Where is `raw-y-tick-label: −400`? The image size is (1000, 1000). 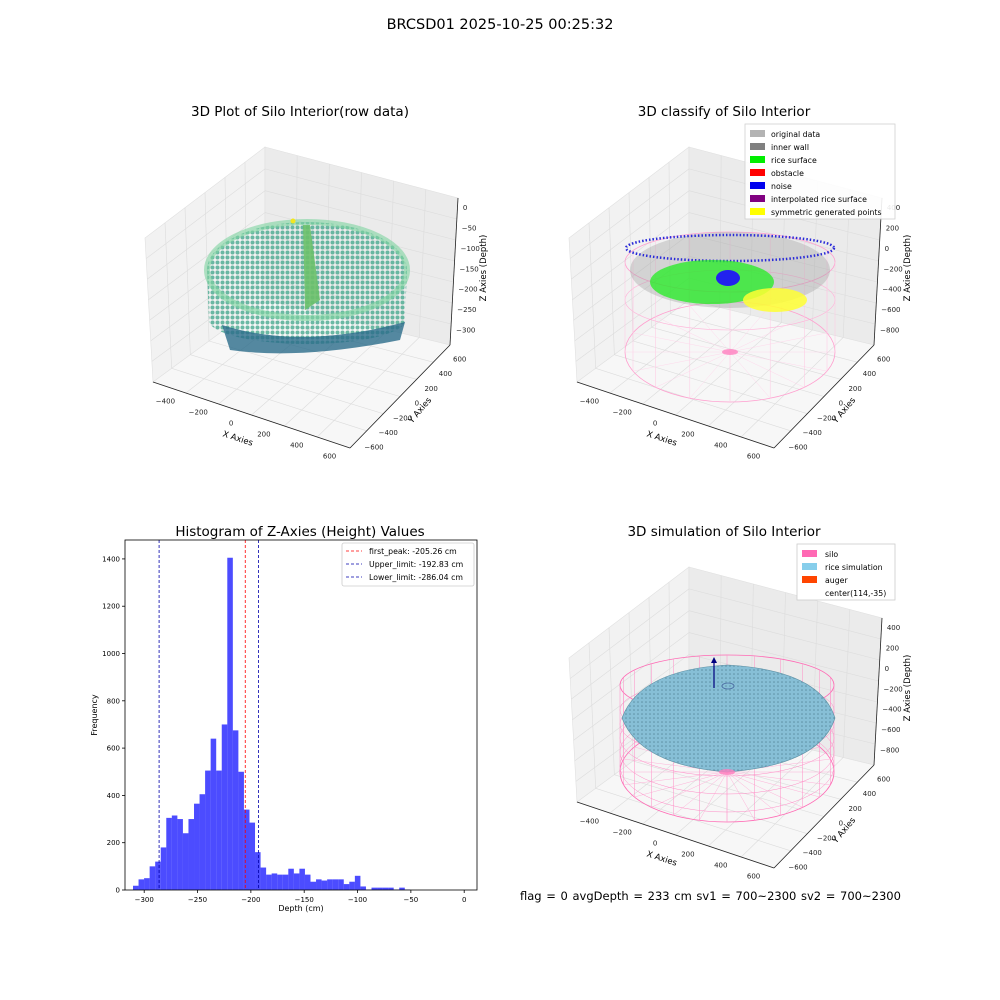
raw-y-tick-label: −400 is located at coordinates (388, 433).